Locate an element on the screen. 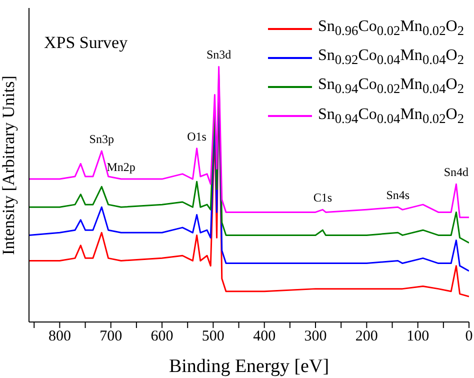 The height and width of the screenshot is (378, 474). x-tick-label: 400 is located at coordinates (264, 336).